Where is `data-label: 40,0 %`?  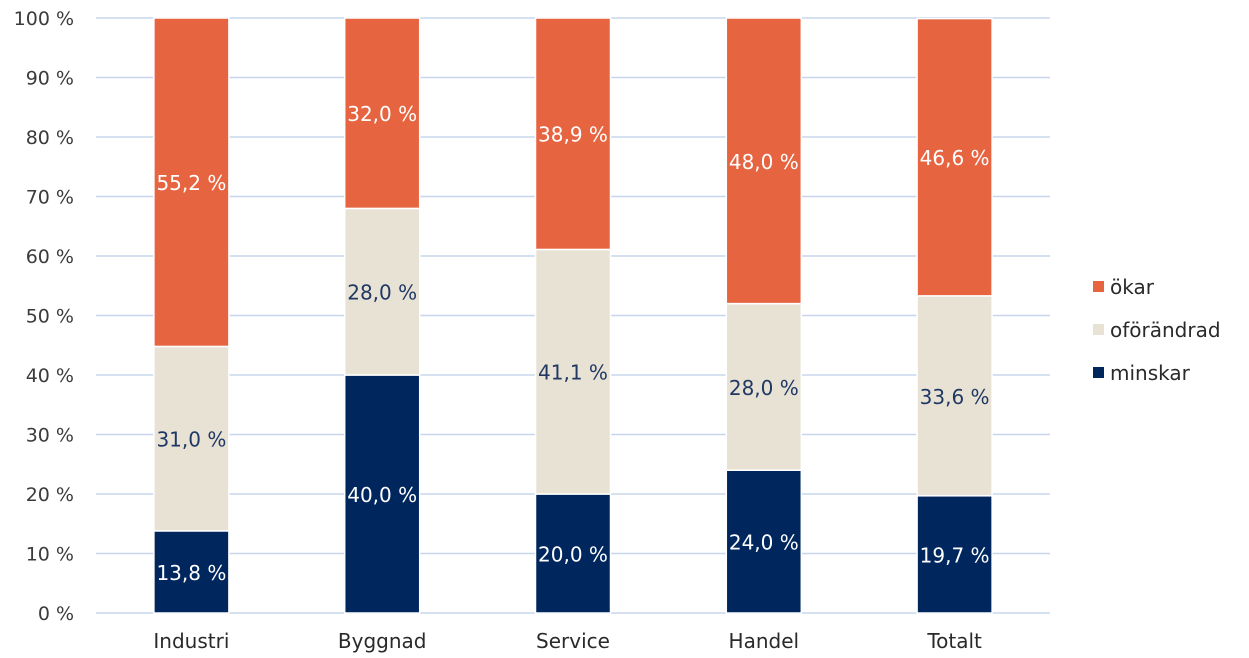
data-label: 40,0 % is located at coordinates (382, 495).